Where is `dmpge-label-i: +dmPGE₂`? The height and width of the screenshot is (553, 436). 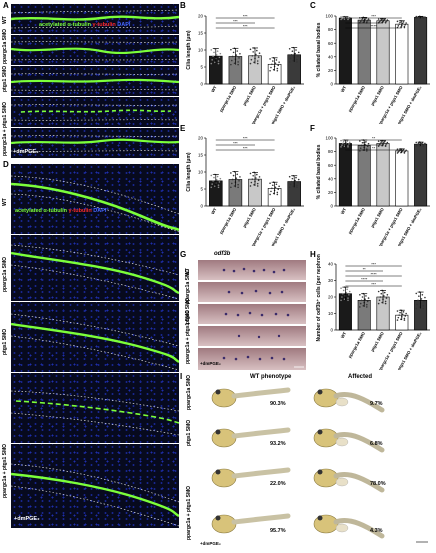
dmpge-label-i: +dmPGE₂ is located at coordinates (210, 543).